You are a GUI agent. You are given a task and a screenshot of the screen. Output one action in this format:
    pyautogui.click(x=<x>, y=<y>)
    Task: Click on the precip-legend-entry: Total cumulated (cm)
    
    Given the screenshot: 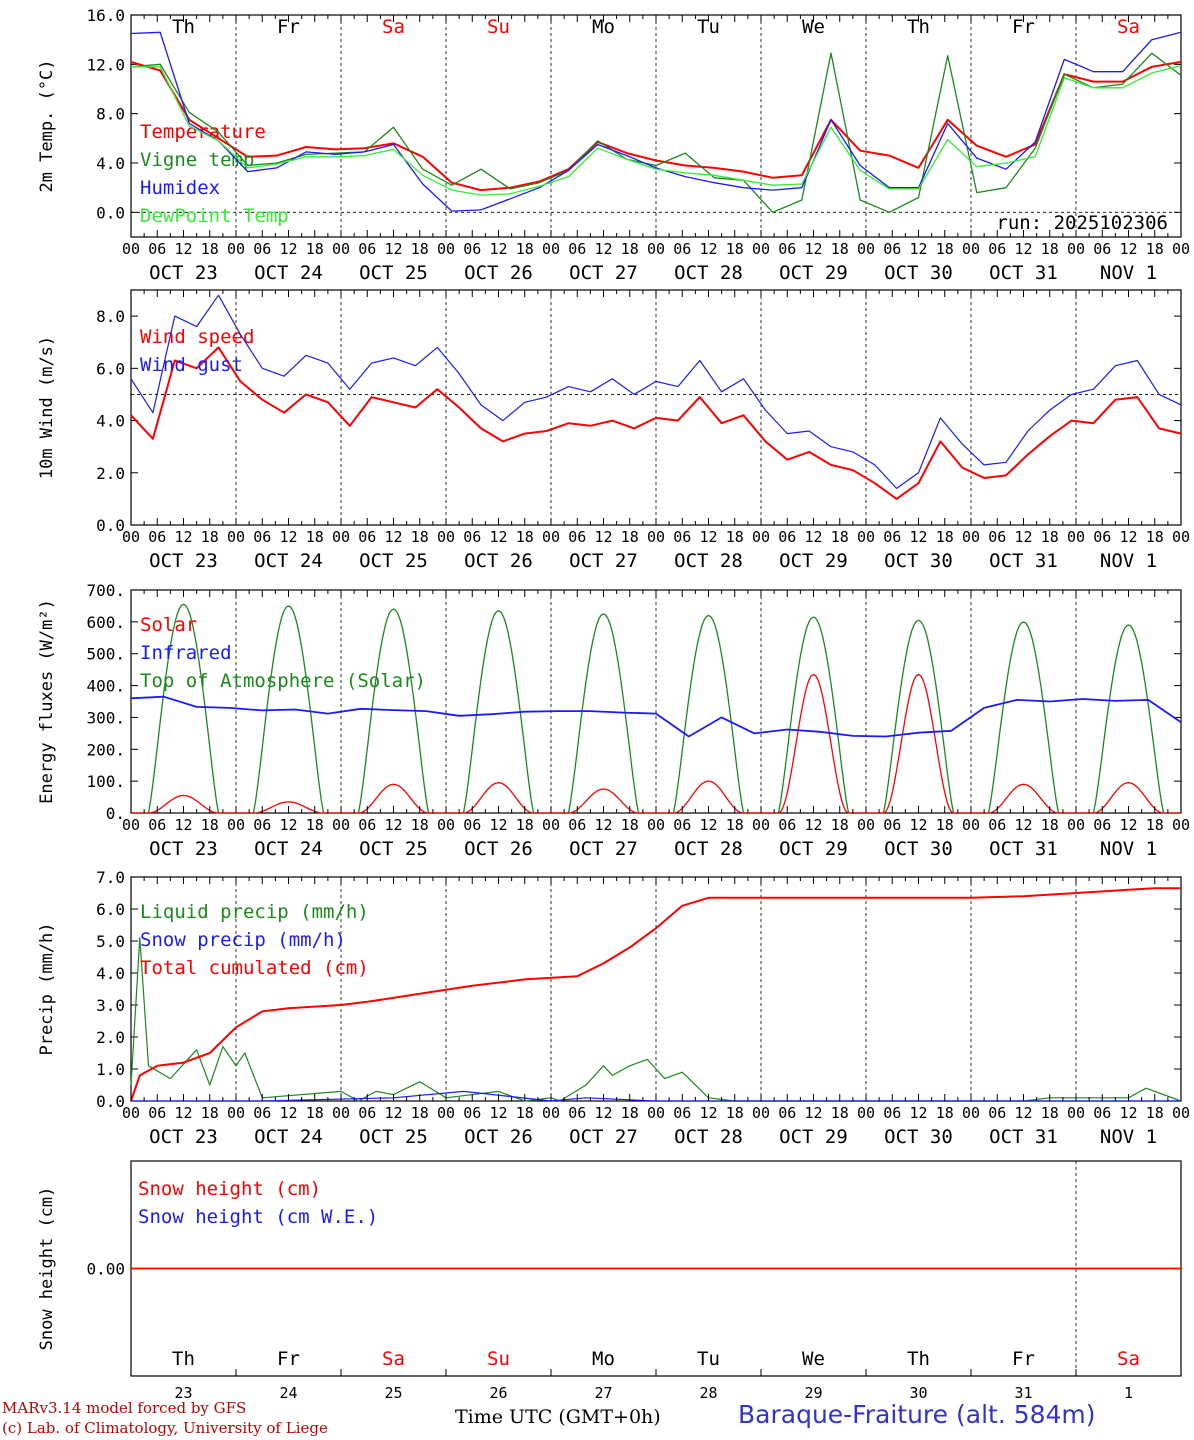 What is the action you would take?
    pyautogui.click(x=254, y=968)
    